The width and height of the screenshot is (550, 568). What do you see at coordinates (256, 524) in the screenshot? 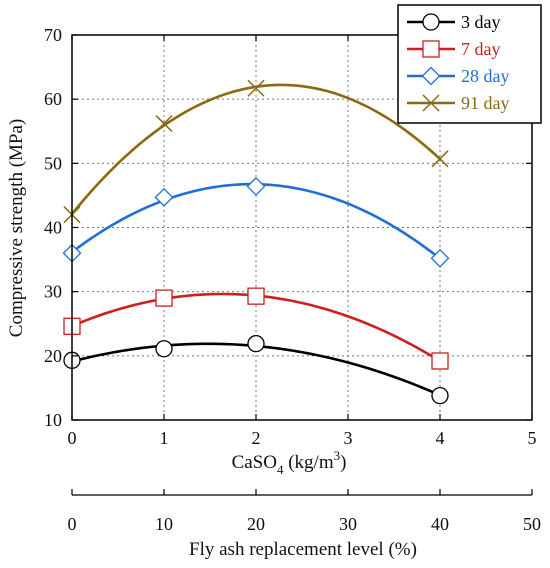
I see `secondary-x-tick-label: 20` at bounding box center [256, 524].